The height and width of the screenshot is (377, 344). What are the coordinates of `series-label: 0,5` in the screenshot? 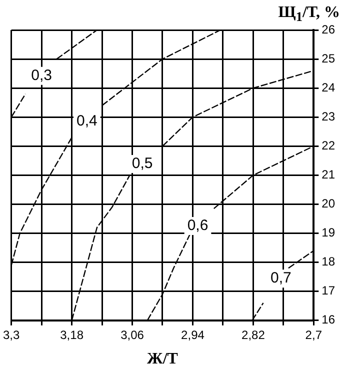 It's located at (142, 163).